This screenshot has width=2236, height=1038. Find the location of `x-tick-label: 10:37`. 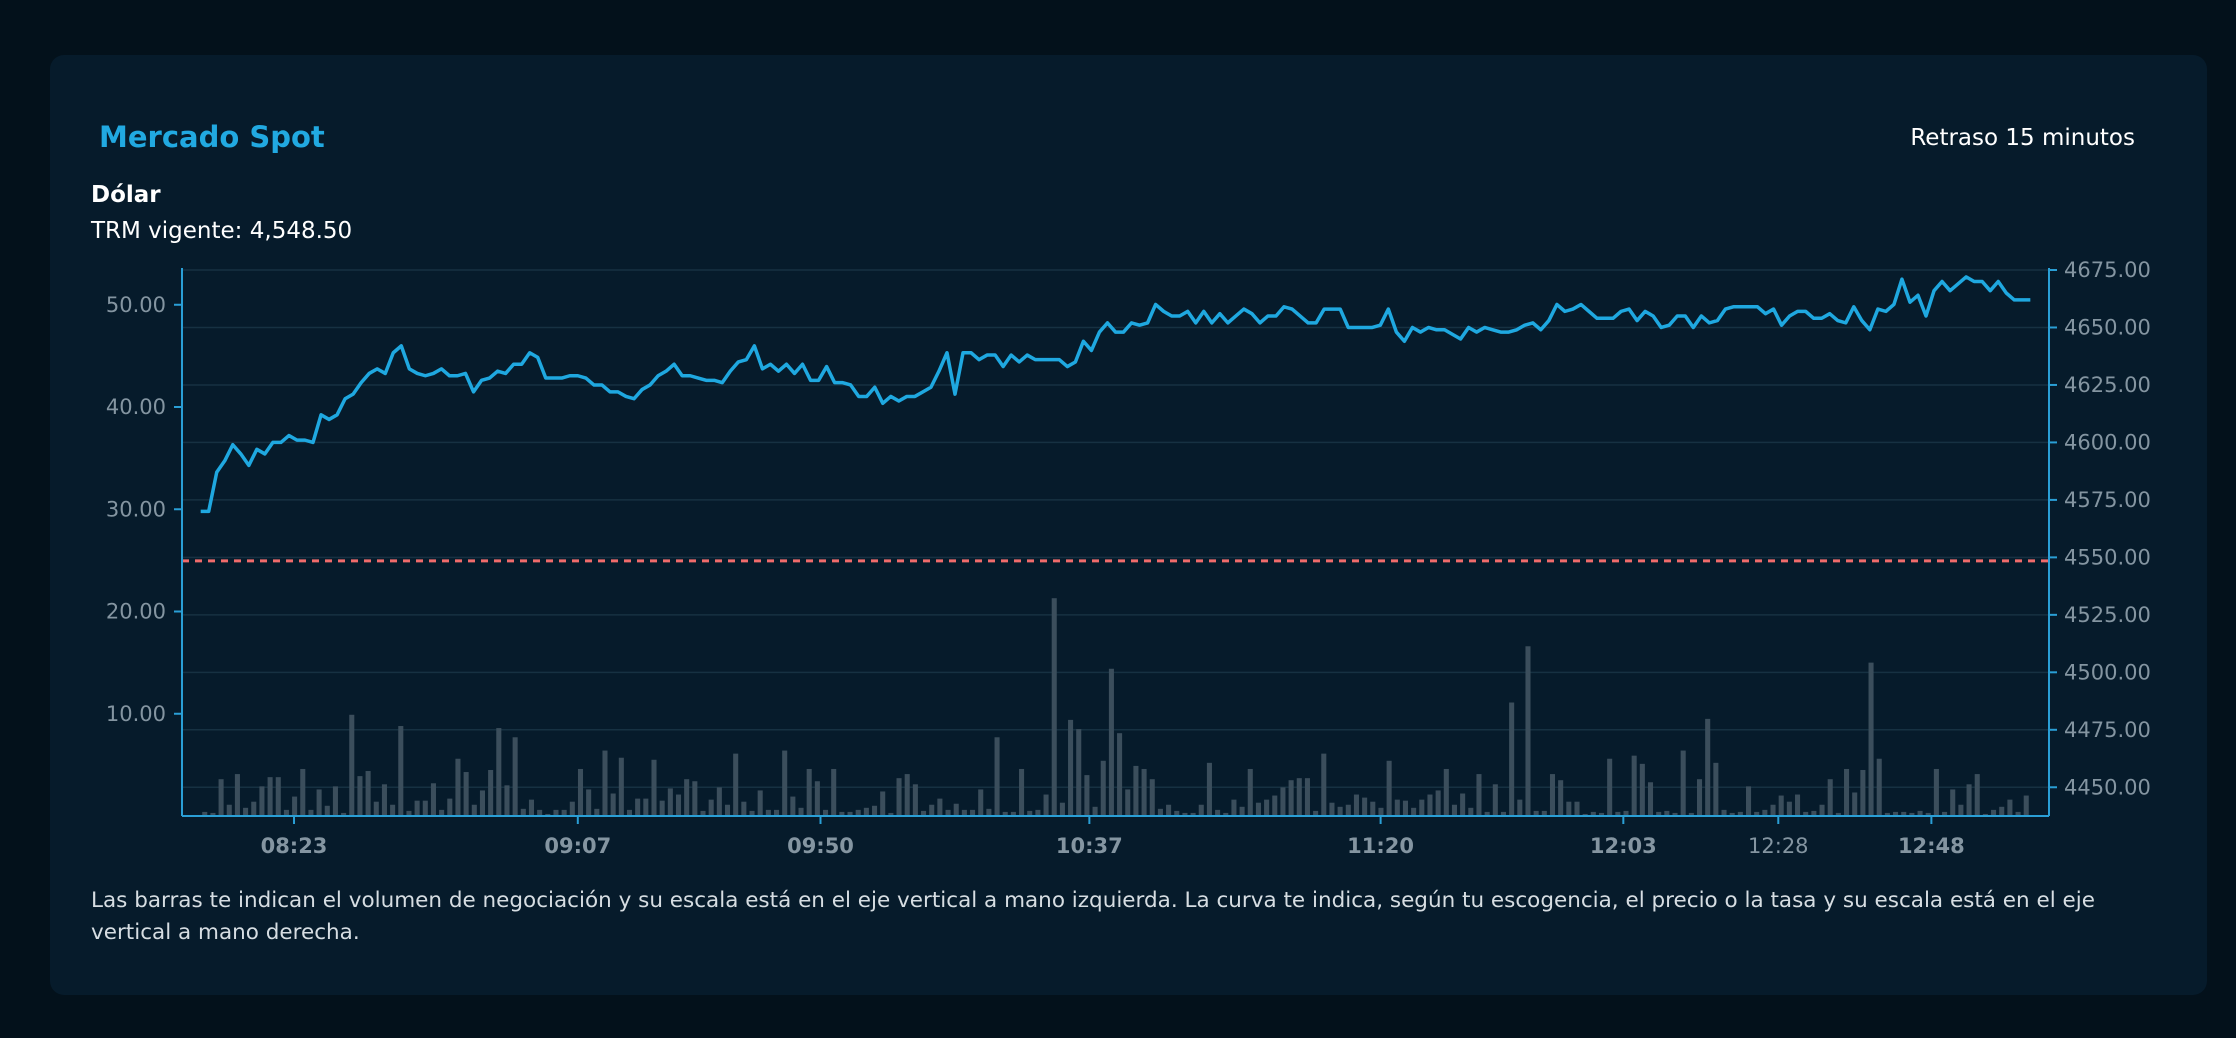

x-tick-label: 10:37 is located at coordinates (1089, 846).